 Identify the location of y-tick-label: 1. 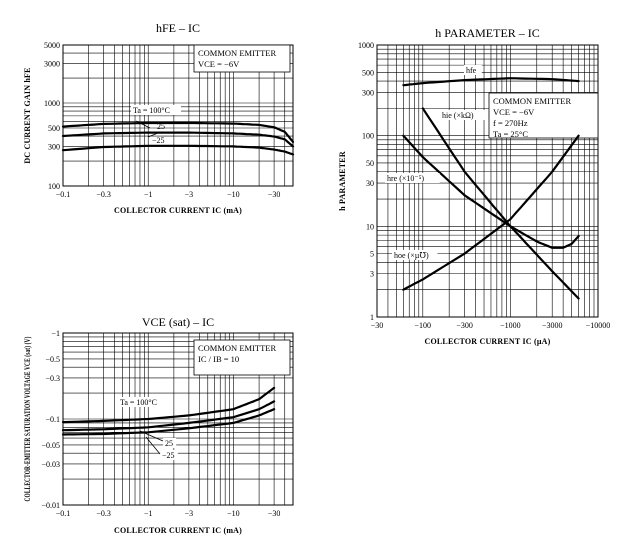
(372, 317).